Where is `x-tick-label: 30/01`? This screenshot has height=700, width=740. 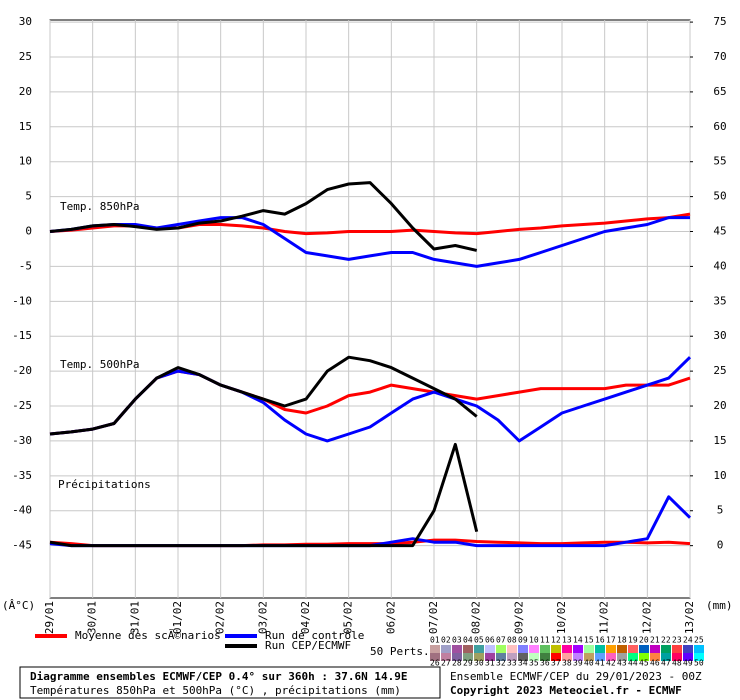 x-tick-label: 30/01 is located at coordinates (92, 617).